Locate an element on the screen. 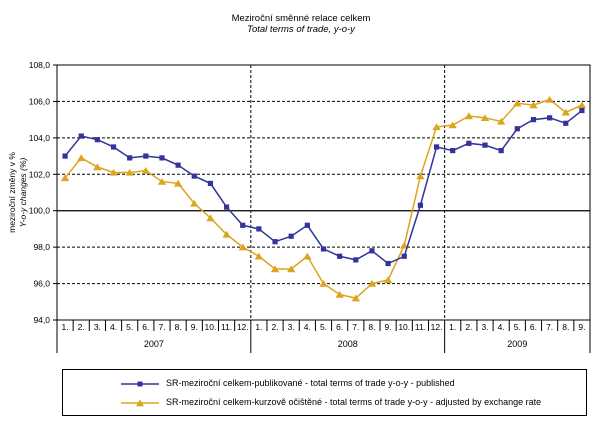 The image size is (602, 426). x-tick-label: 12. is located at coordinates (243, 327).